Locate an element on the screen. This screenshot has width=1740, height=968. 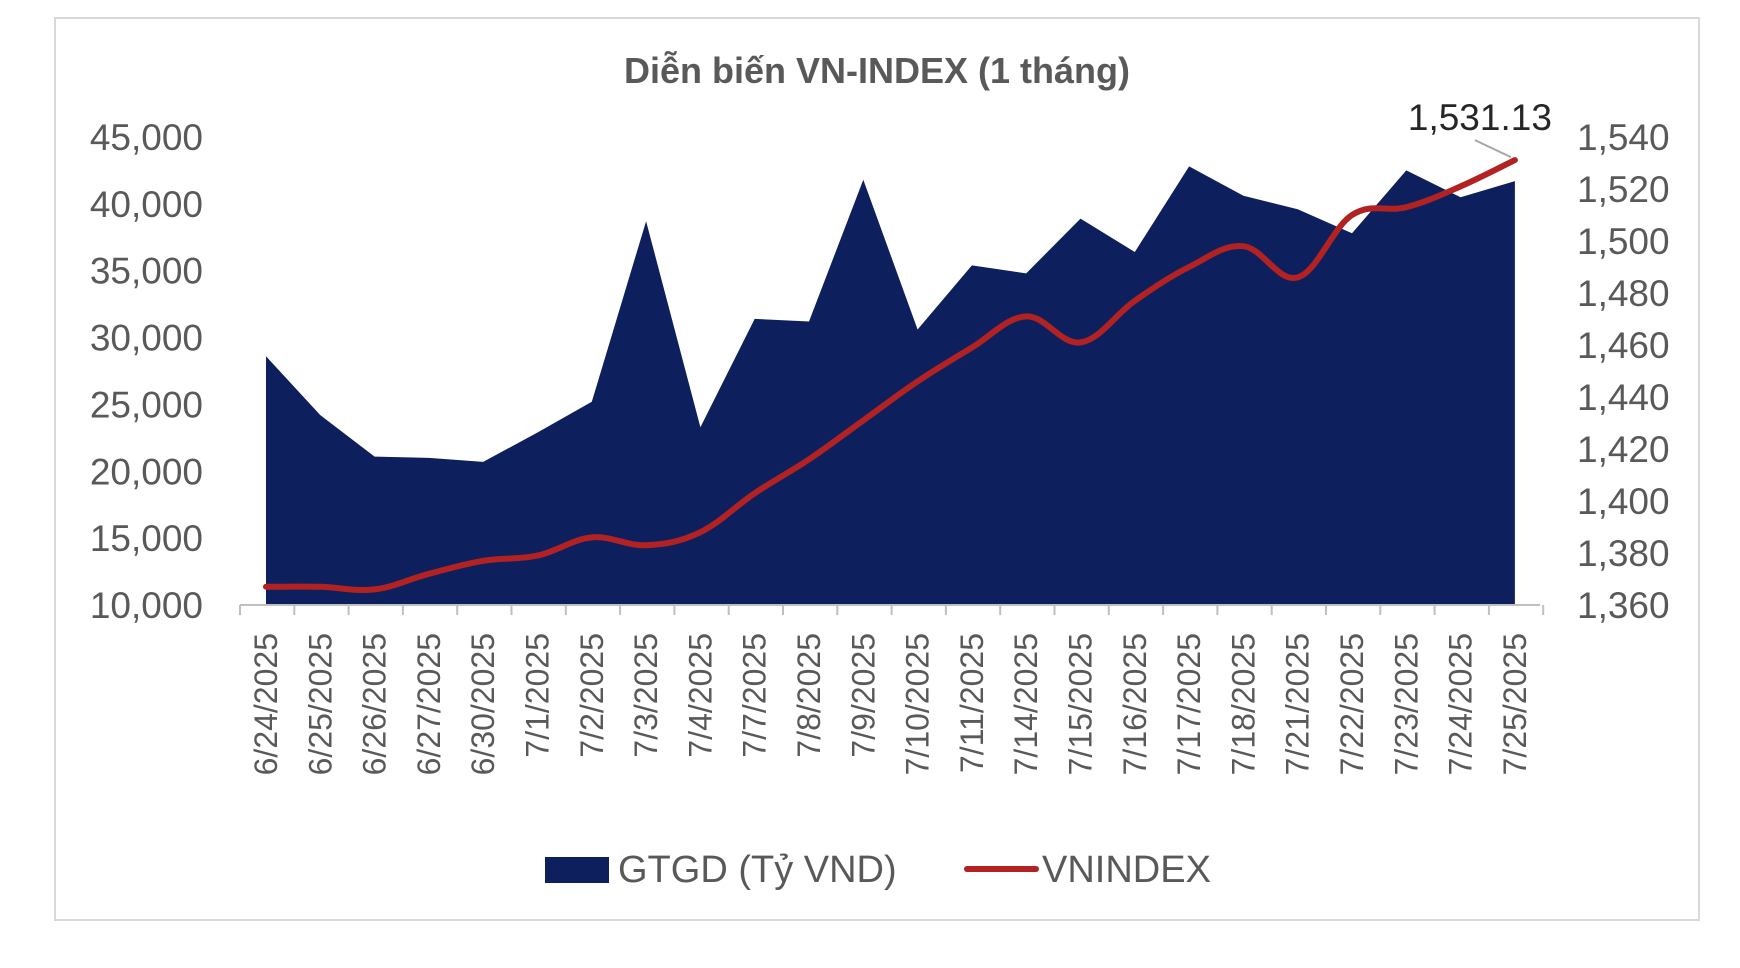
x-tick-label: 7/10/2025 is located at coordinates (918, 704).